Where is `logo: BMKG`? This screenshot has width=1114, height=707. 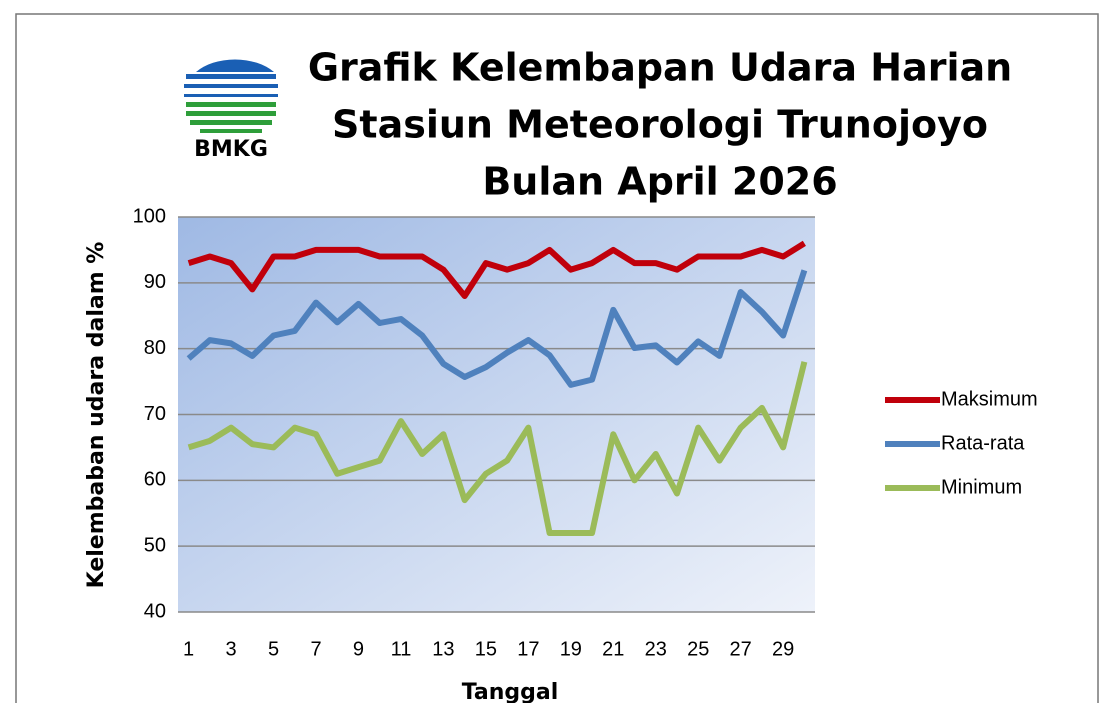 logo: BMKG is located at coordinates (231, 110).